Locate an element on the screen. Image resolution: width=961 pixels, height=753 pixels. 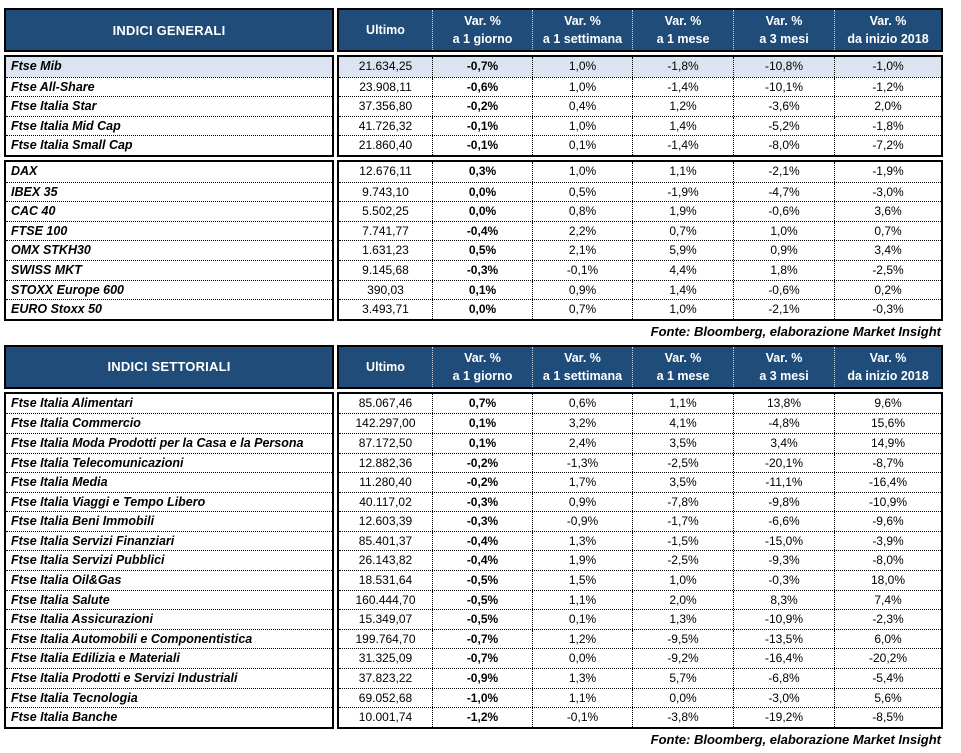
table-row: 21.634,25 -0,7% 1,0% -1,8% -10,8% -1,0% is located at coordinates (640, 67).